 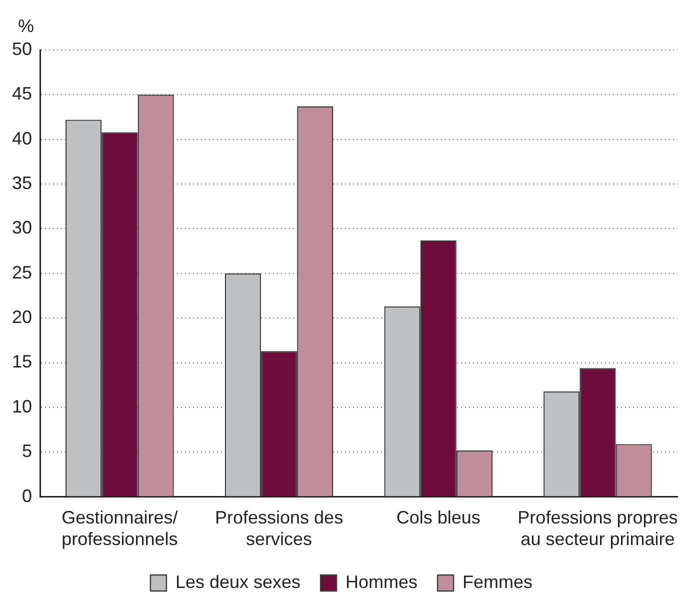 I want to click on y-tick-label: 5, so click(x=27, y=451).